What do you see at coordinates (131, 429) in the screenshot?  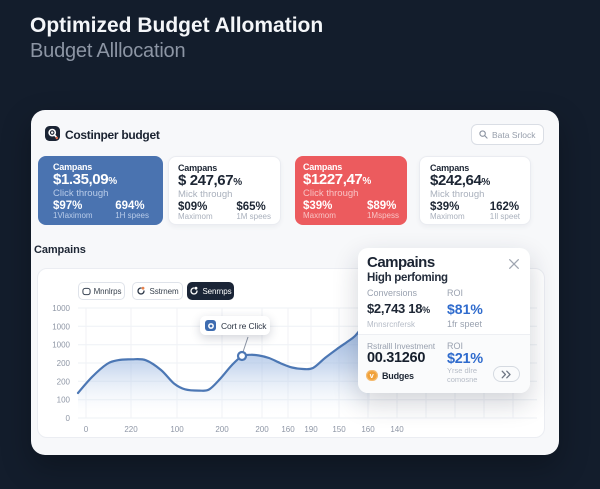 I see `svg-text: 220` at bounding box center [131, 429].